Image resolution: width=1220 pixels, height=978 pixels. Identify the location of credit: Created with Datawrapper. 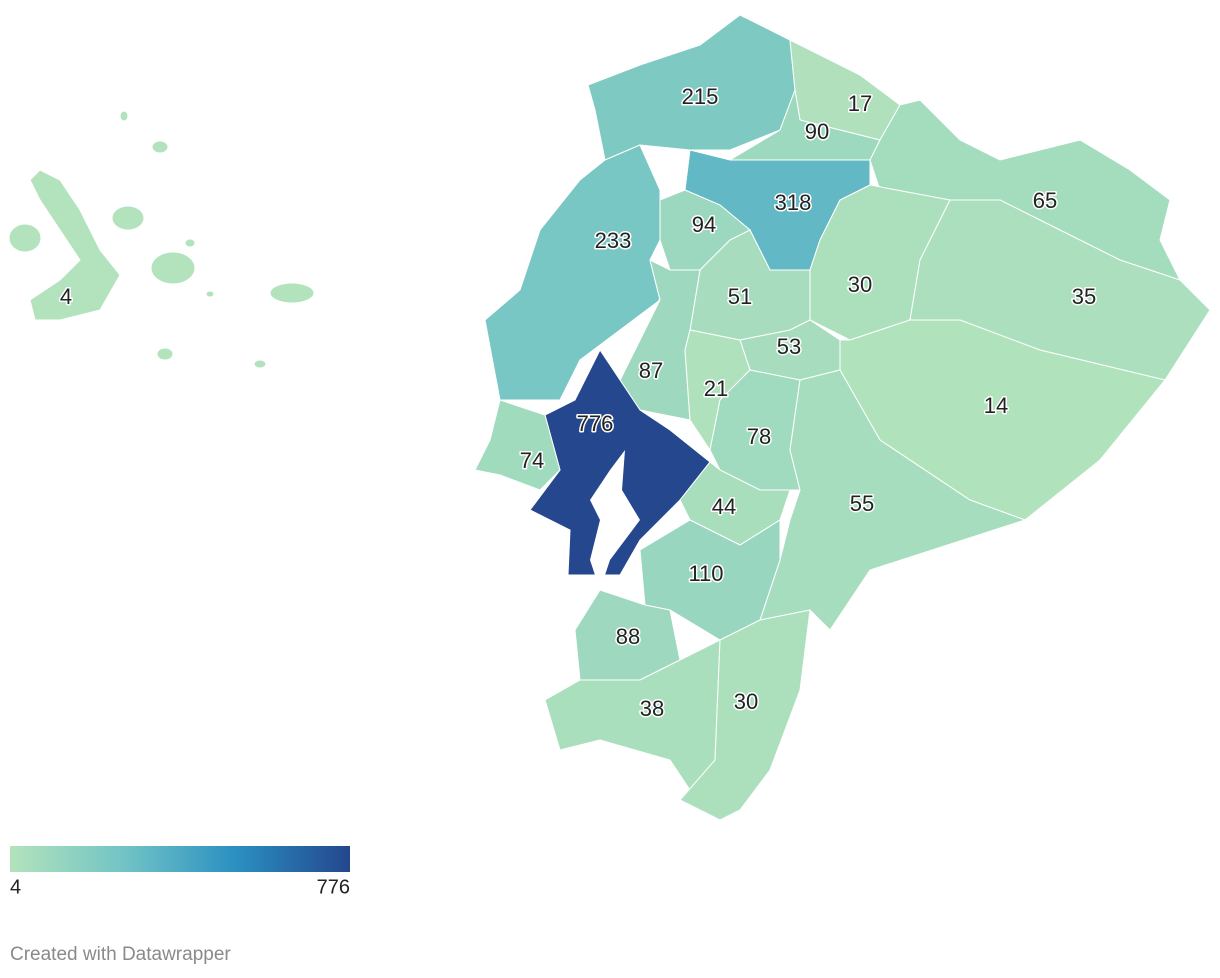
(120, 954).